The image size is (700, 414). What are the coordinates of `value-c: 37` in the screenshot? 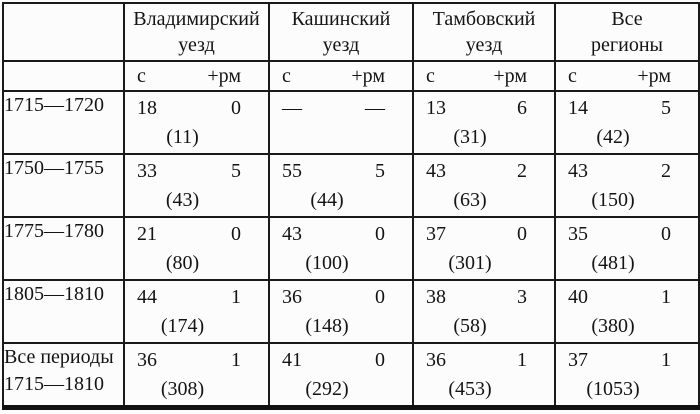 It's located at (436, 233).